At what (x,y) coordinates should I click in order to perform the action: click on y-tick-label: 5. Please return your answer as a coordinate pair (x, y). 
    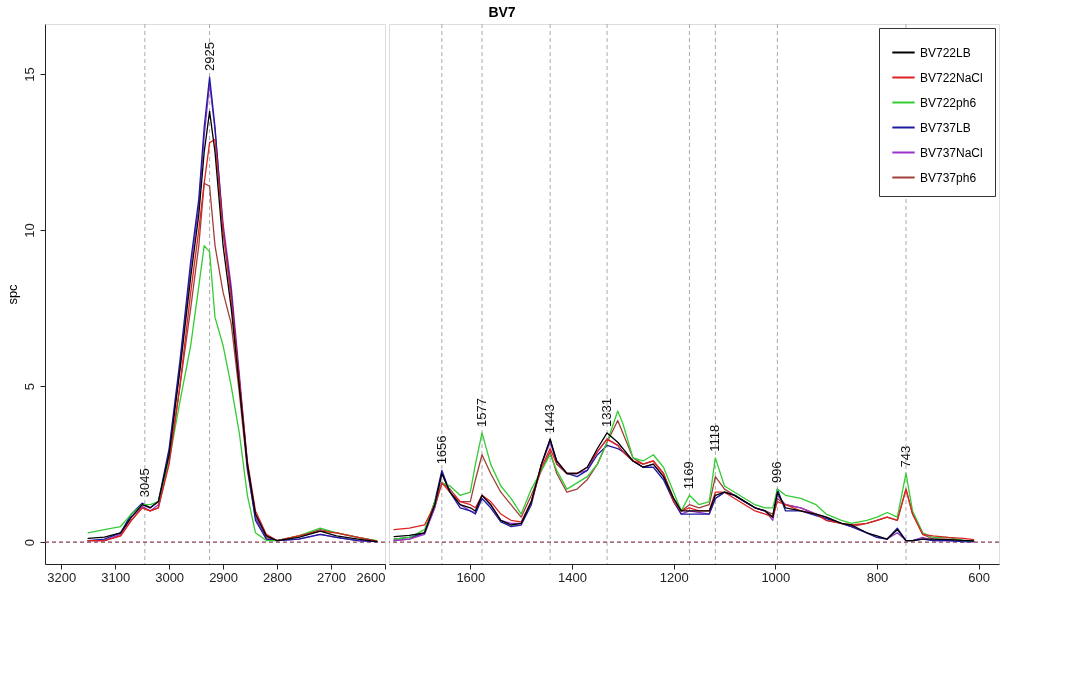
    Looking at the image, I should click on (29, 386).